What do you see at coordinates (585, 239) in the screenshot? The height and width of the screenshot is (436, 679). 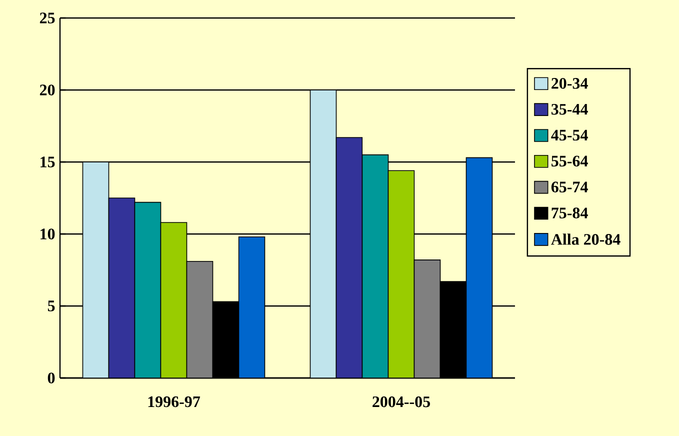 I see `legend-label: Alla 20-84` at bounding box center [585, 239].